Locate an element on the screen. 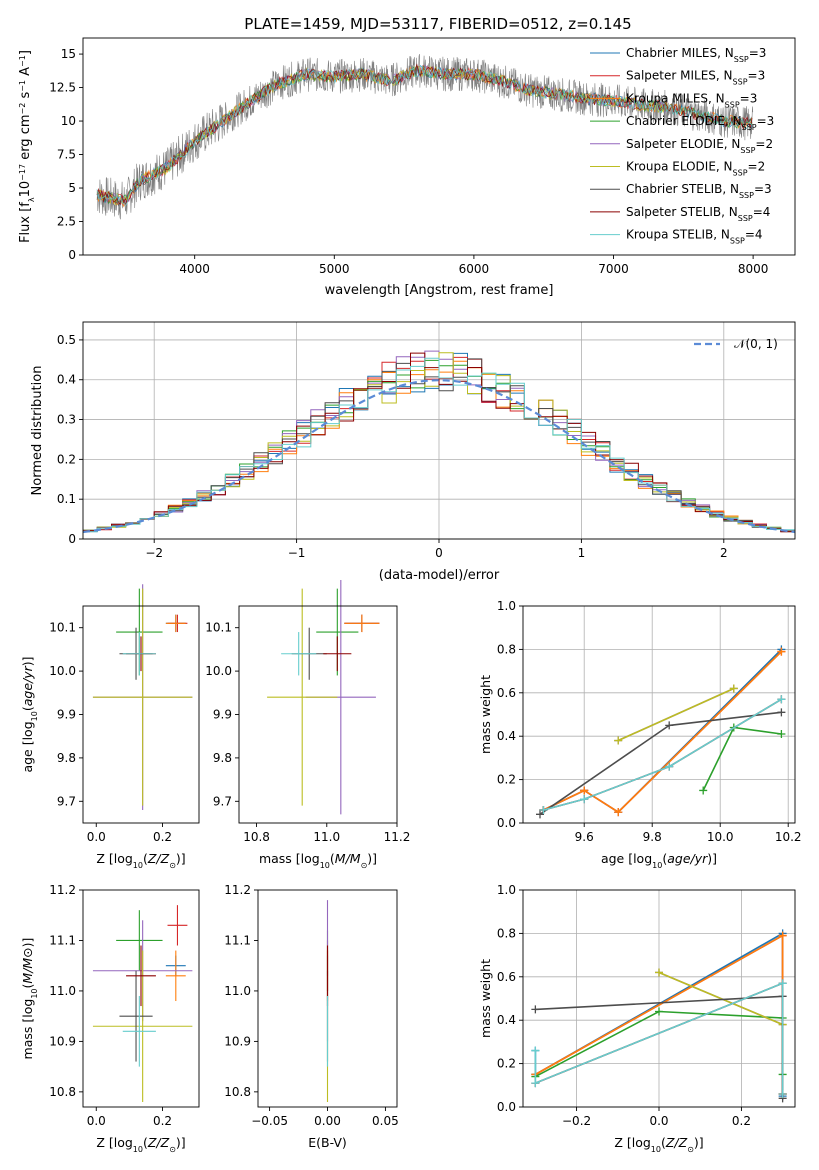 The image size is (819, 1170). y-tick-label: 10.8 is located at coordinates (62, 1092).